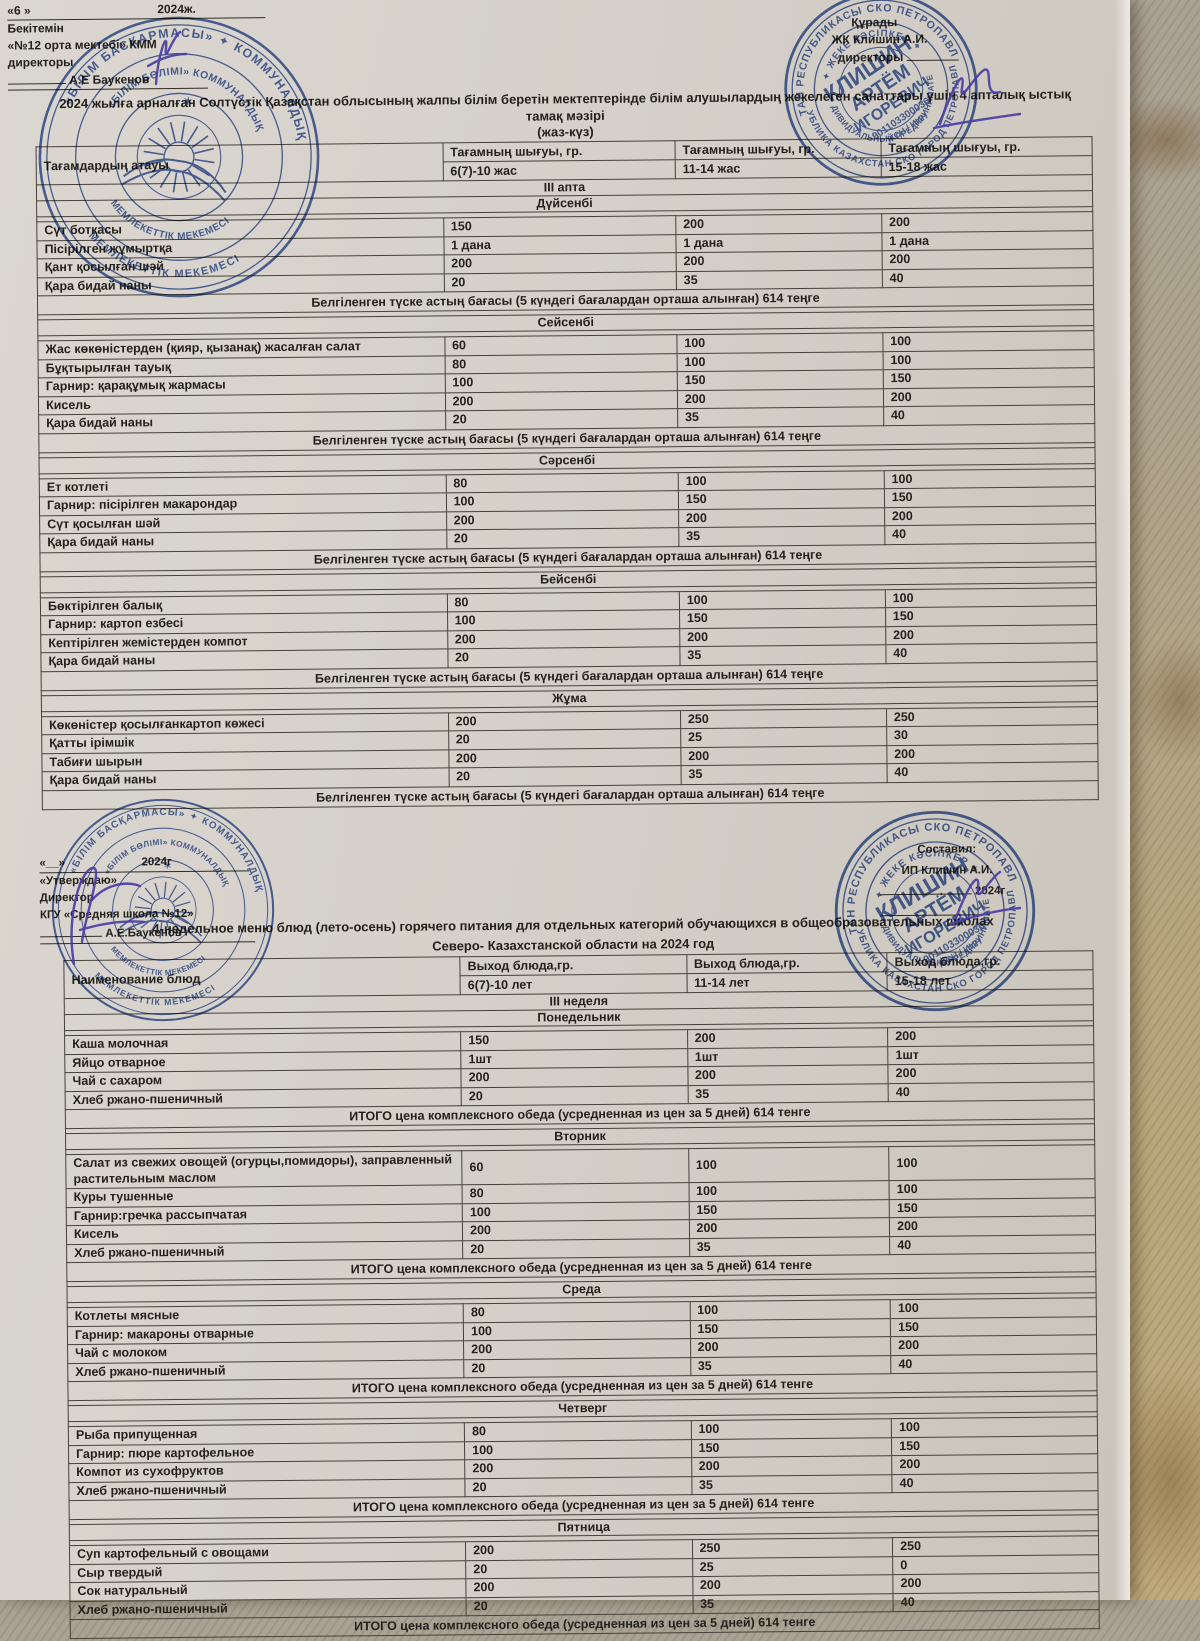 This screenshot has width=1200, height=1641. Describe the element at coordinates (778, 168) in the screenshot. I see `age-group-header: 11-14 жас` at that location.